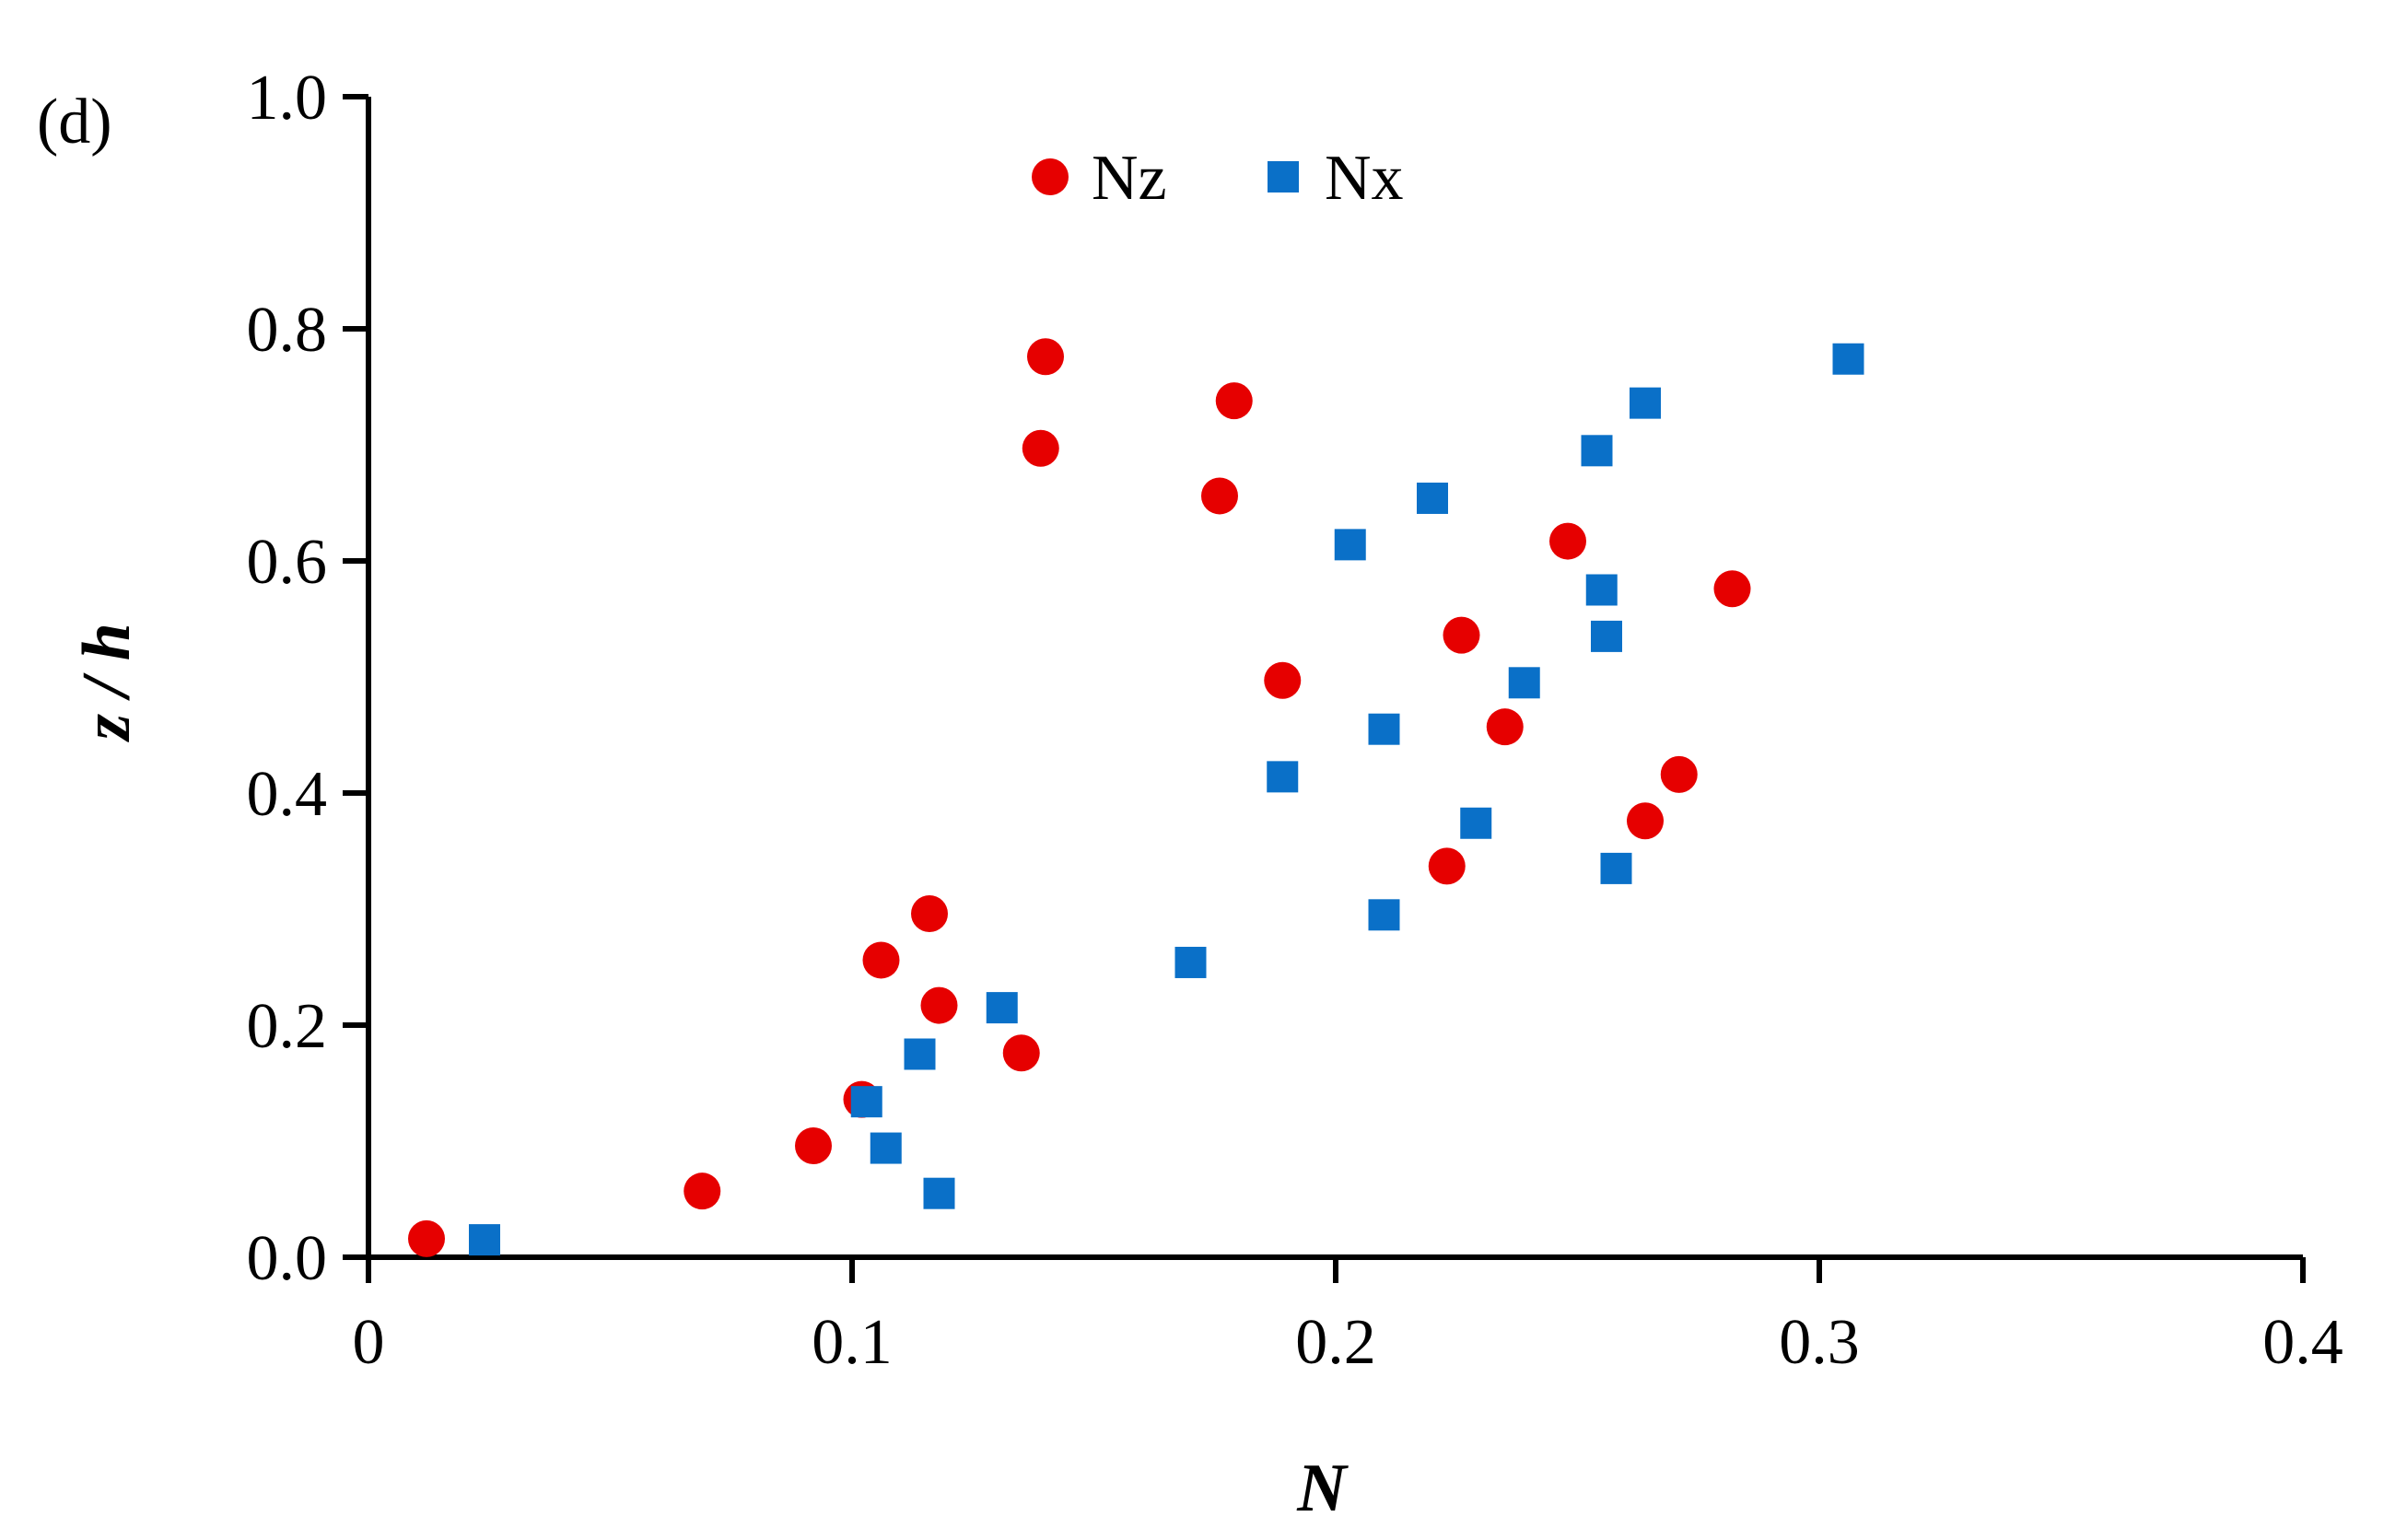 Image resolution: width=2407 pixels, height=1540 pixels. I want to click on x-tick-label: 0, so click(369, 1342).